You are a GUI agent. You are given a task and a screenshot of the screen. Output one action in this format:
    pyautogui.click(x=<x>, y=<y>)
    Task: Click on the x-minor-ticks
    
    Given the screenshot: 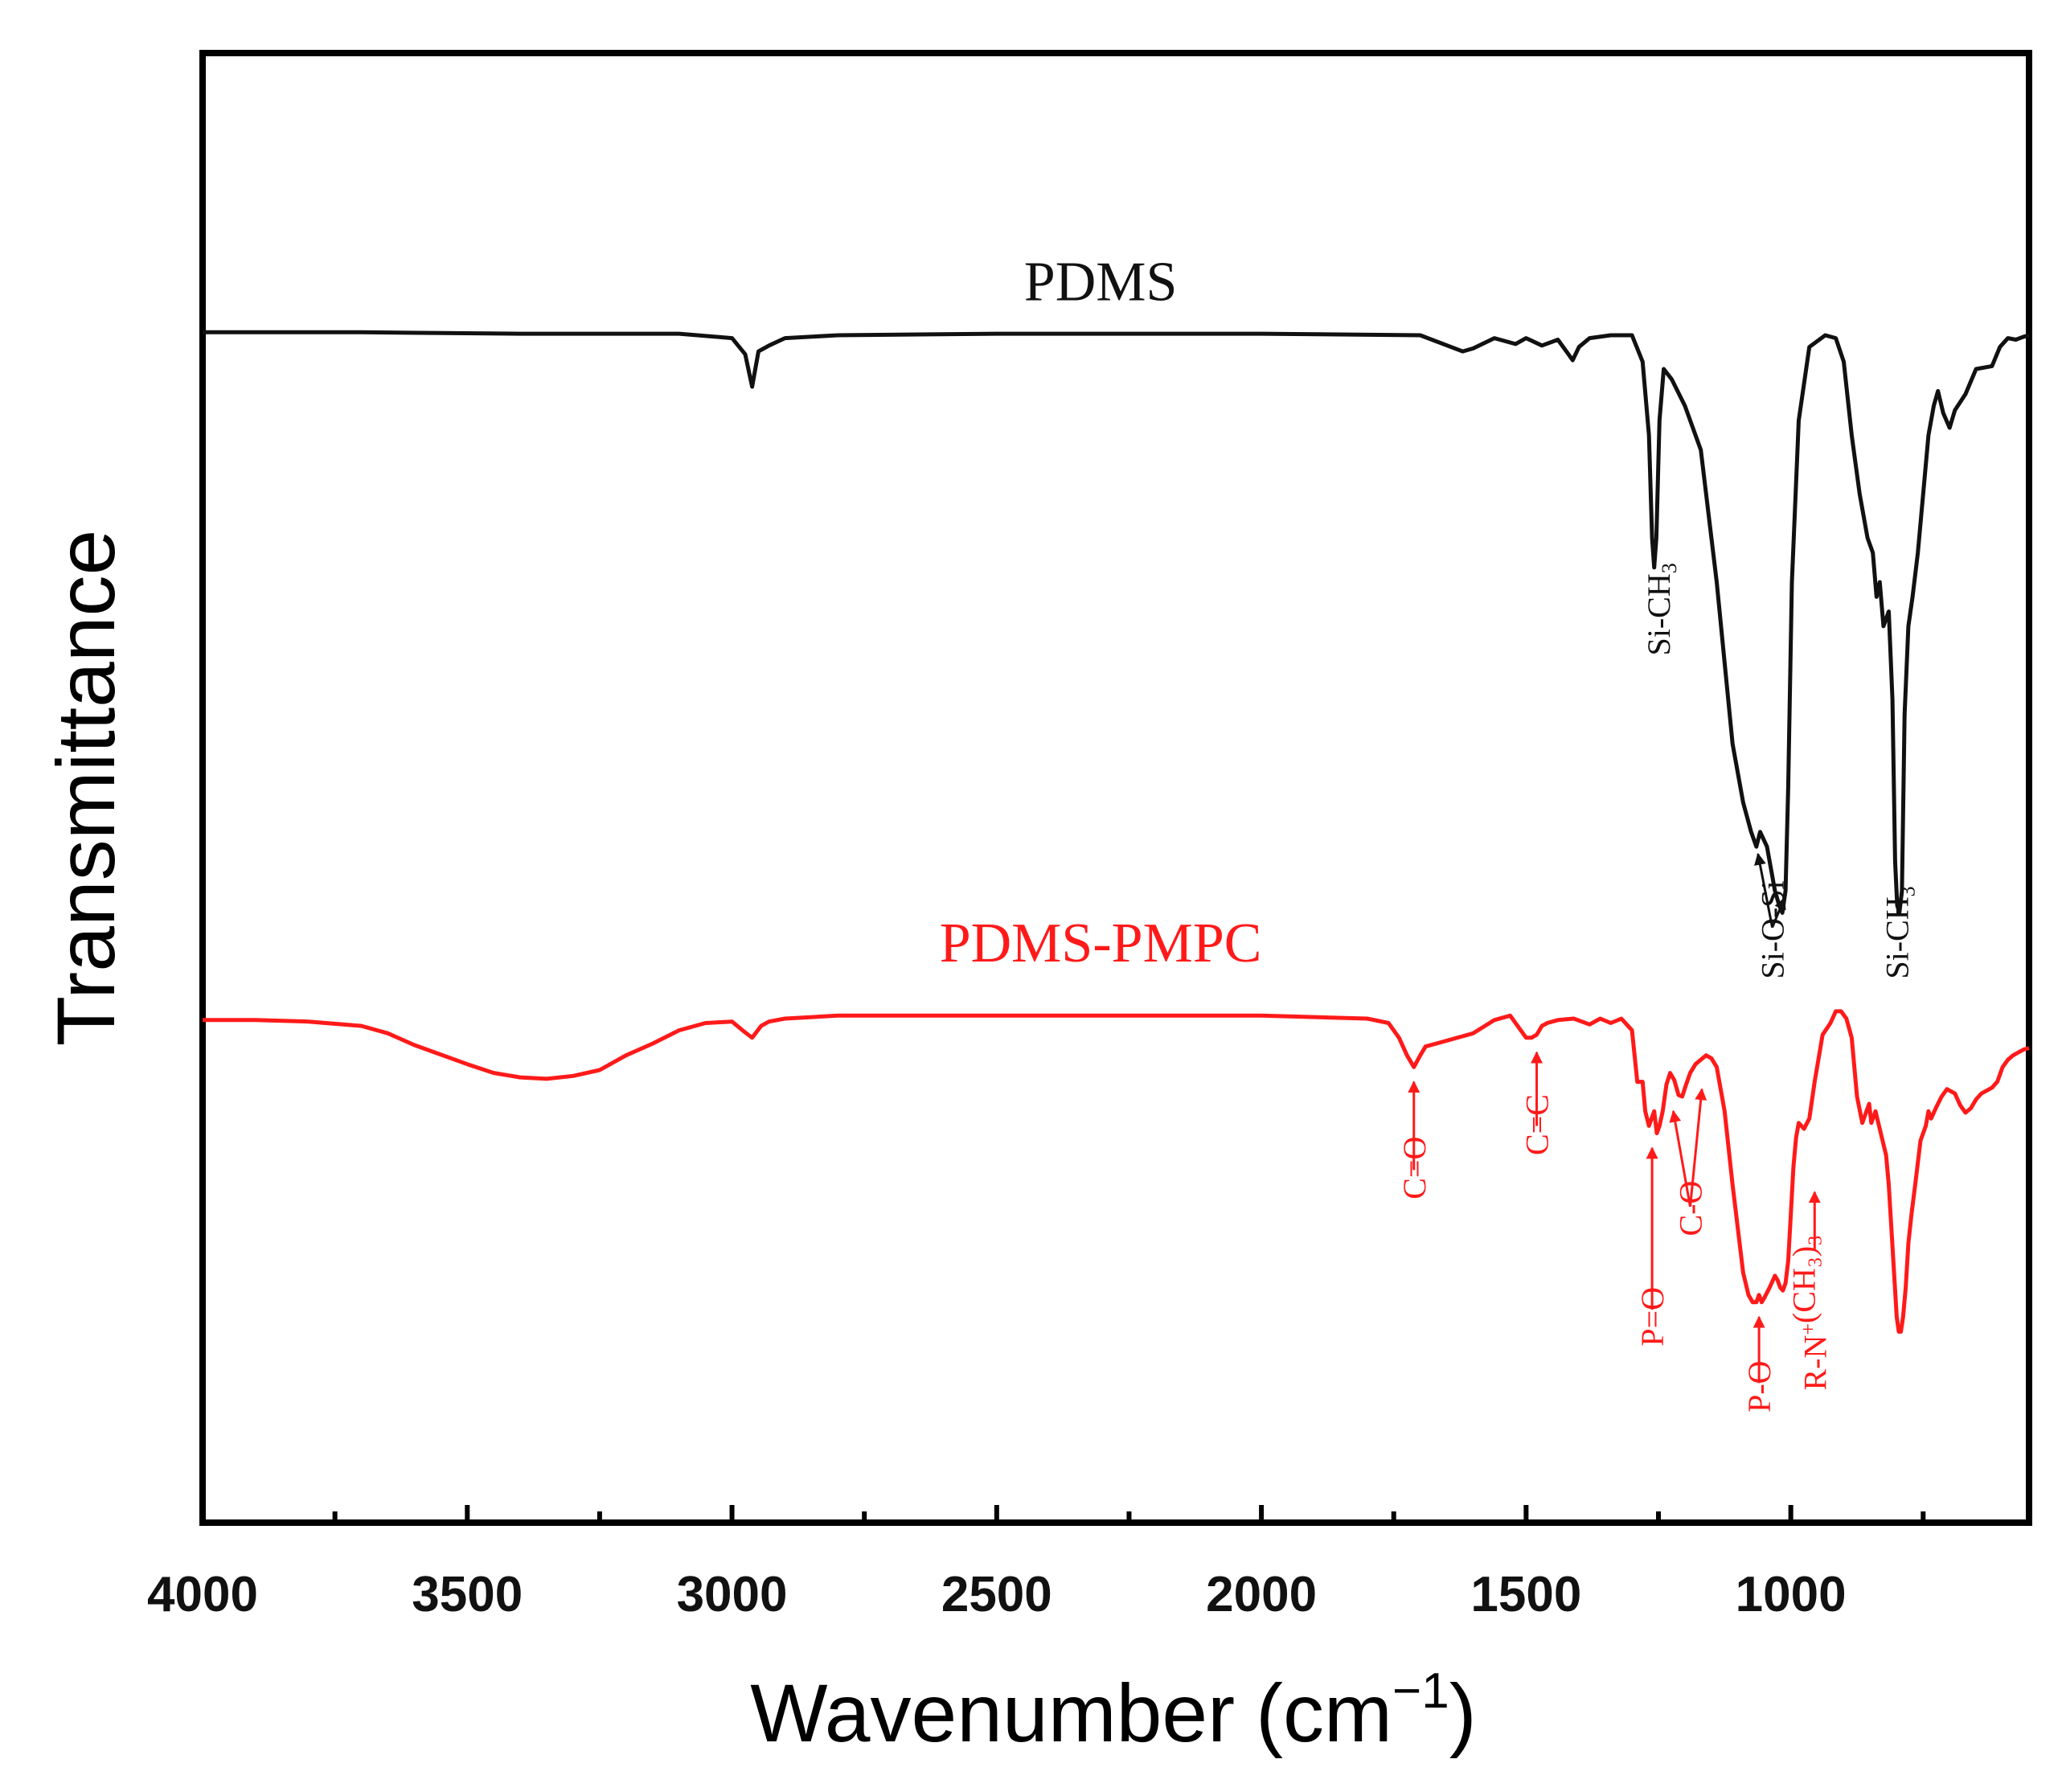 What is the action you would take?
    pyautogui.click(x=1129, y=1517)
    